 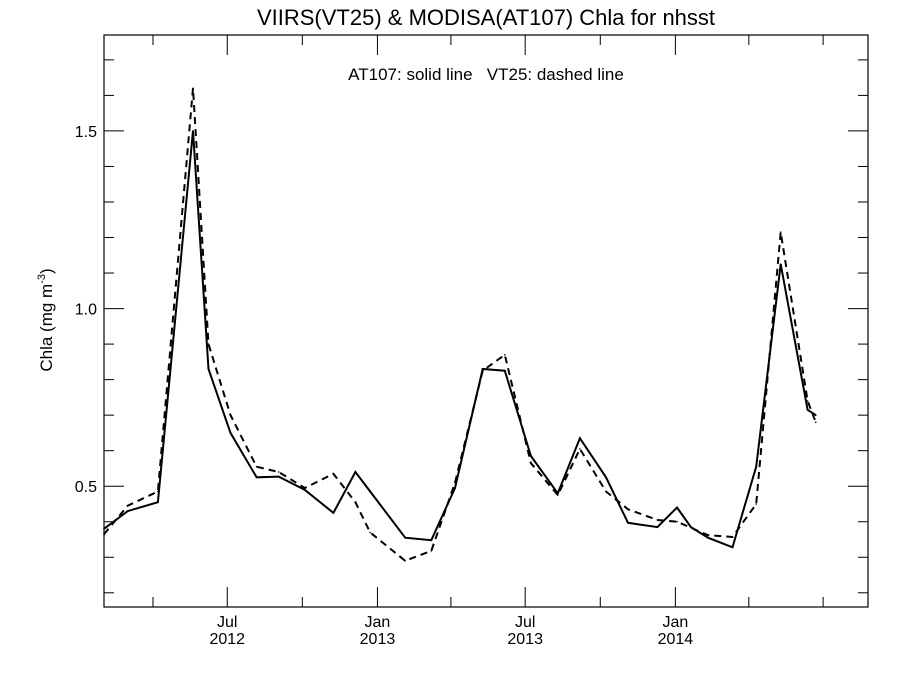 What do you see at coordinates (86, 487) in the screenshot?
I see `y-tick-label: 0.5` at bounding box center [86, 487].